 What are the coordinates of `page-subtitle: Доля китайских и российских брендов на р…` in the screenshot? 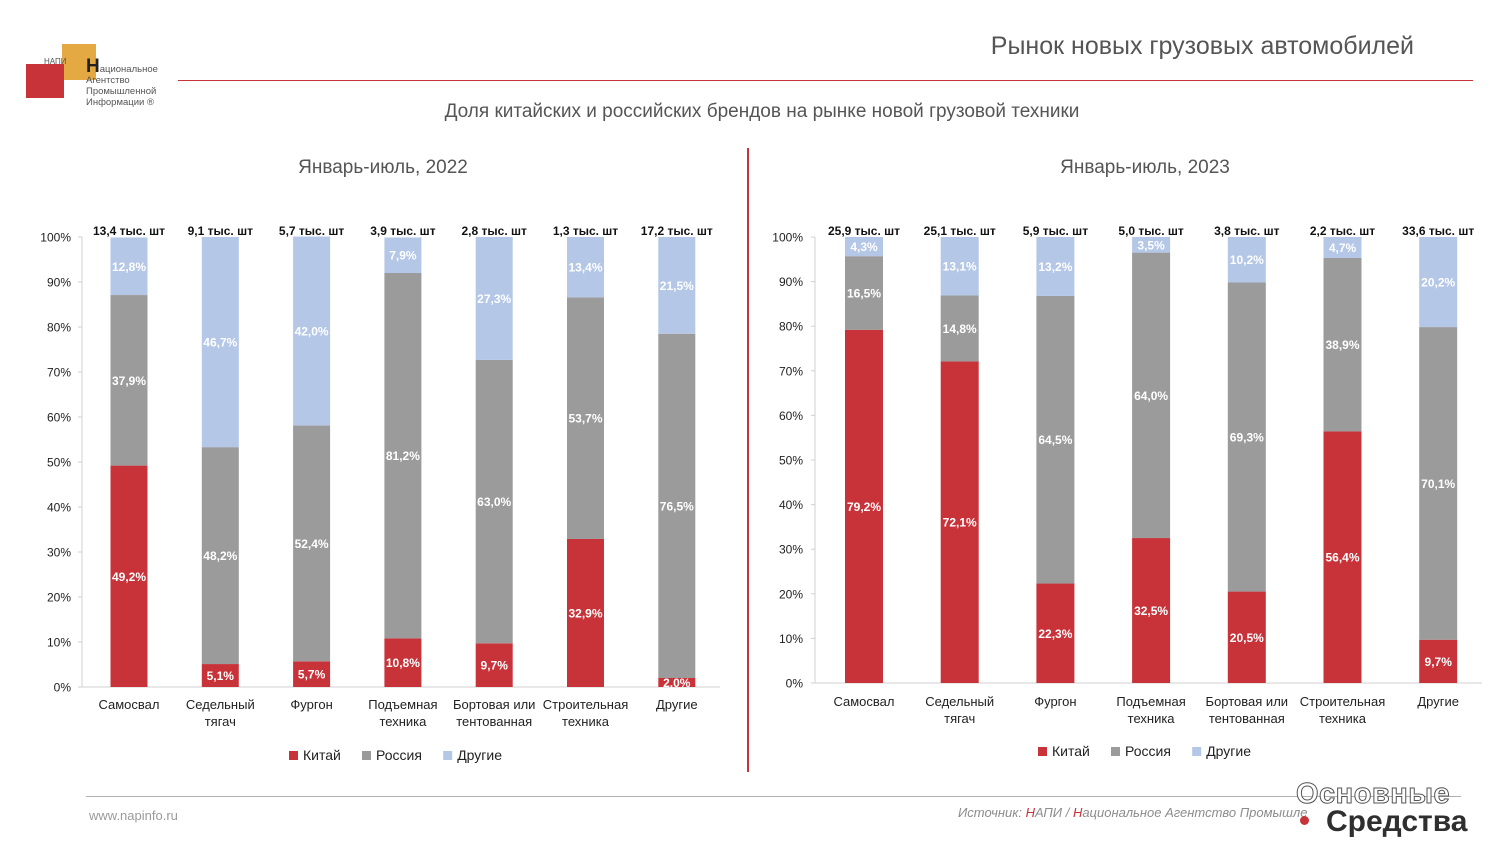 It's located at (762, 111).